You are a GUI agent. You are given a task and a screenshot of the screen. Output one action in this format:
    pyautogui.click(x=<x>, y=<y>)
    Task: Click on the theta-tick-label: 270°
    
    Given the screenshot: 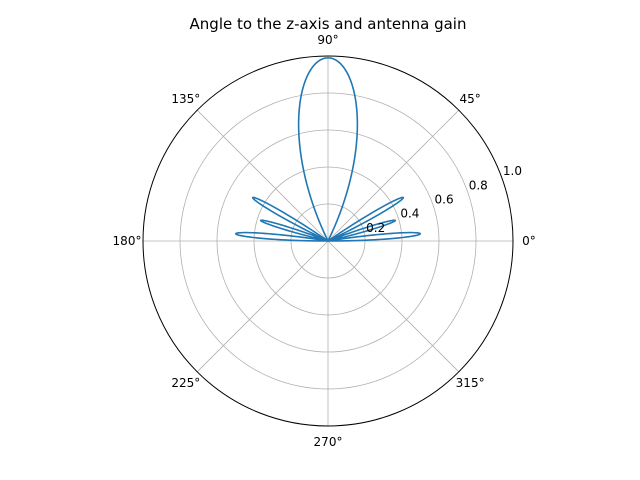 What is the action you would take?
    pyautogui.click(x=328, y=442)
    